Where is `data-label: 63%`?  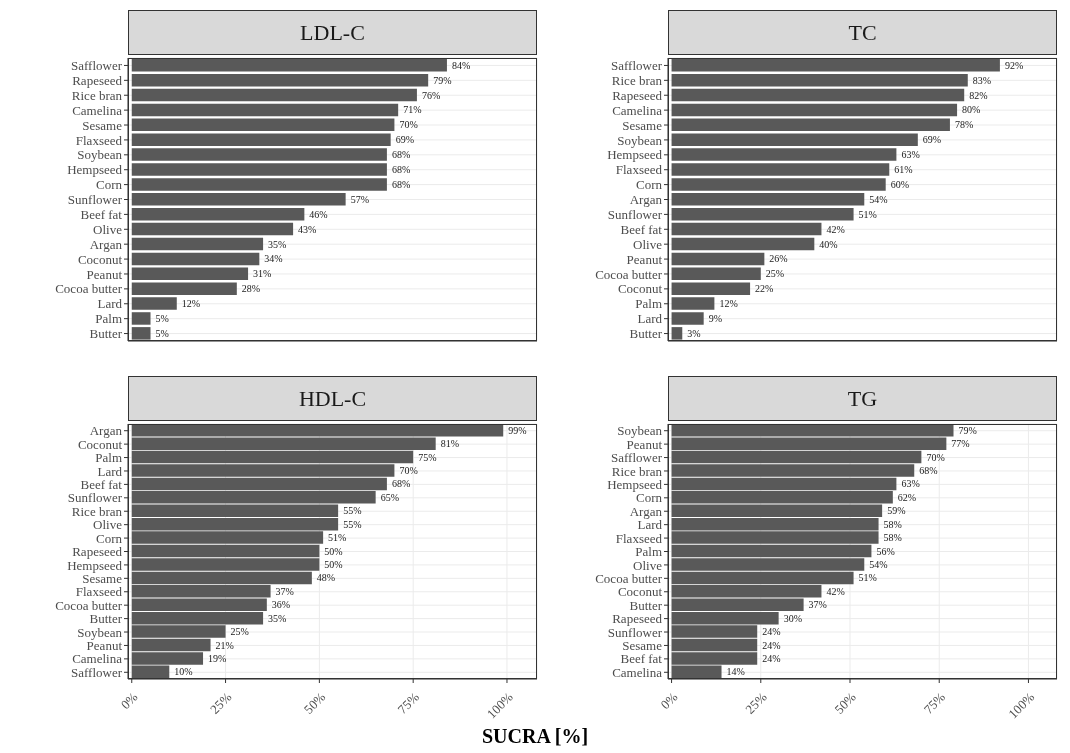 data-label: 63% is located at coordinates (910, 484).